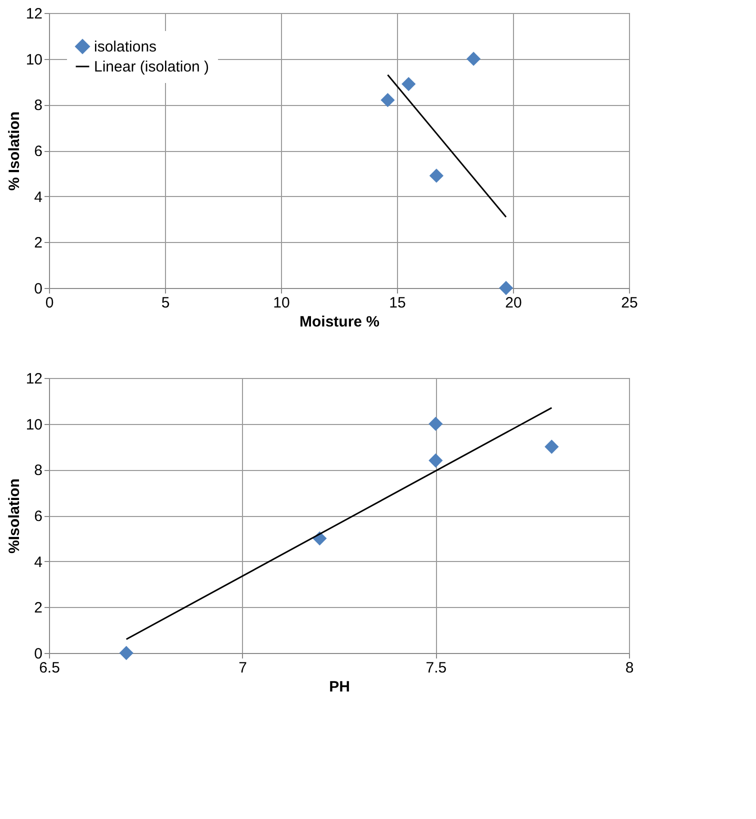 The image size is (756, 819). Describe the element at coordinates (14, 151) in the screenshot. I see `y-axis-title: % Isolation` at that location.